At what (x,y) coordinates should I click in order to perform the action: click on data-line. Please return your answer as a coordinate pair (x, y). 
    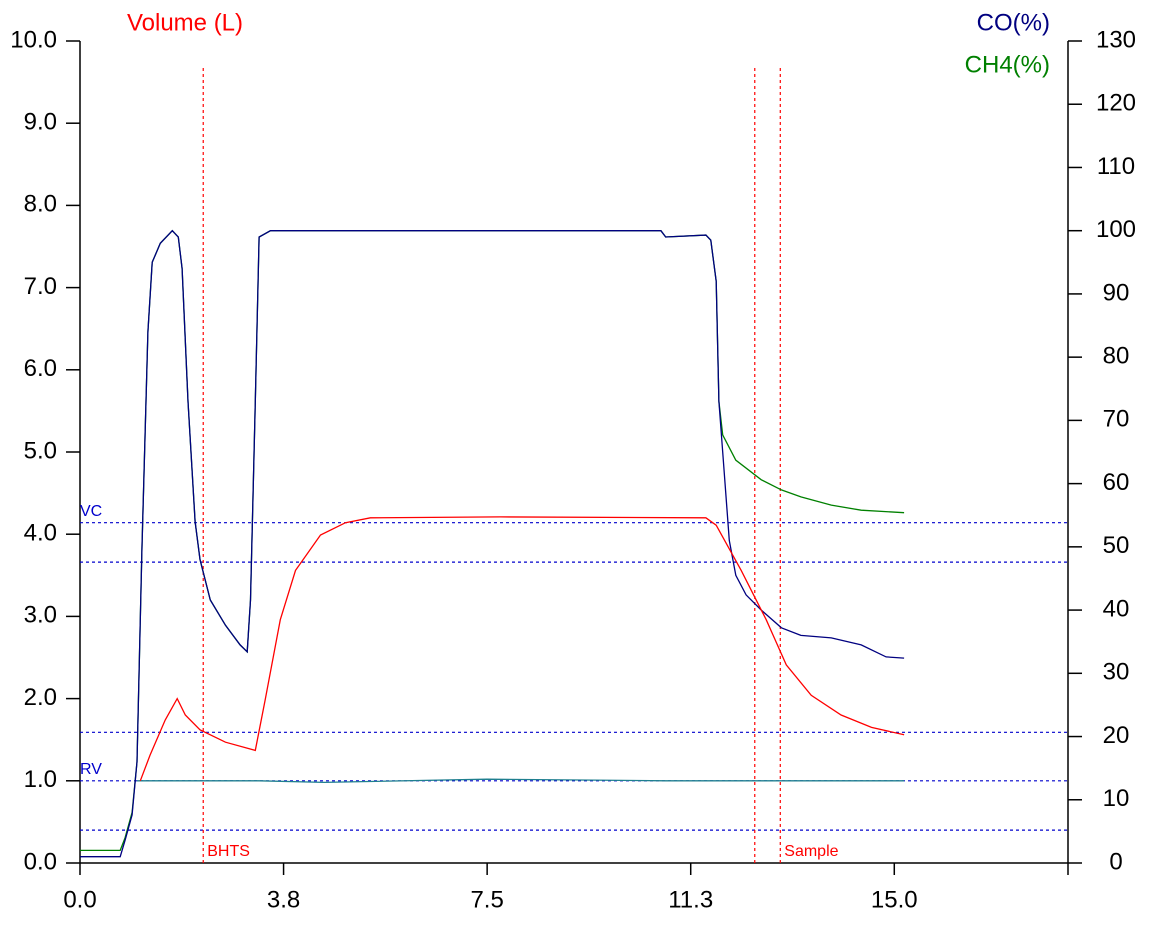
    Looking at the image, I should click on (521, 781).